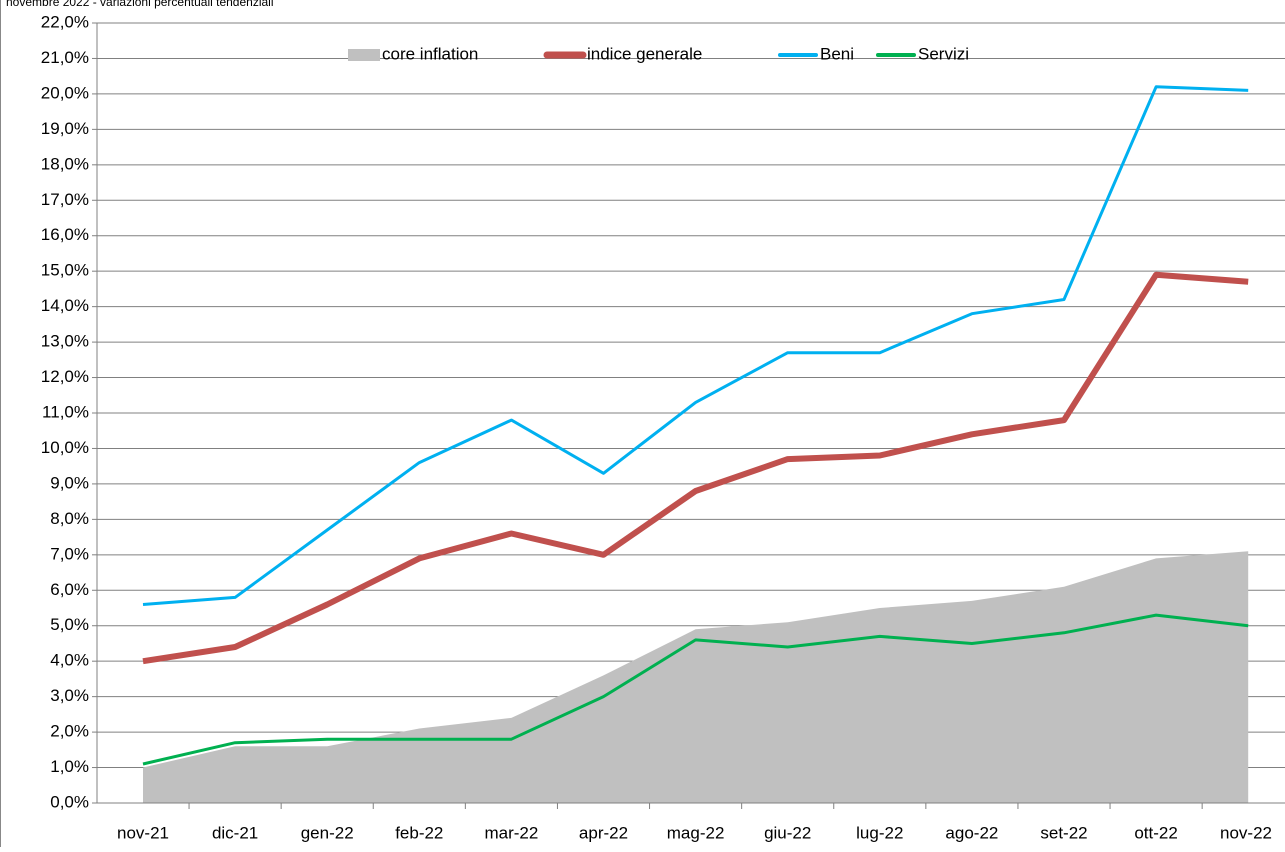 The width and height of the screenshot is (1285, 852). Describe the element at coordinates (69, 766) in the screenshot. I see `y-tick-label: 1,0%` at that location.